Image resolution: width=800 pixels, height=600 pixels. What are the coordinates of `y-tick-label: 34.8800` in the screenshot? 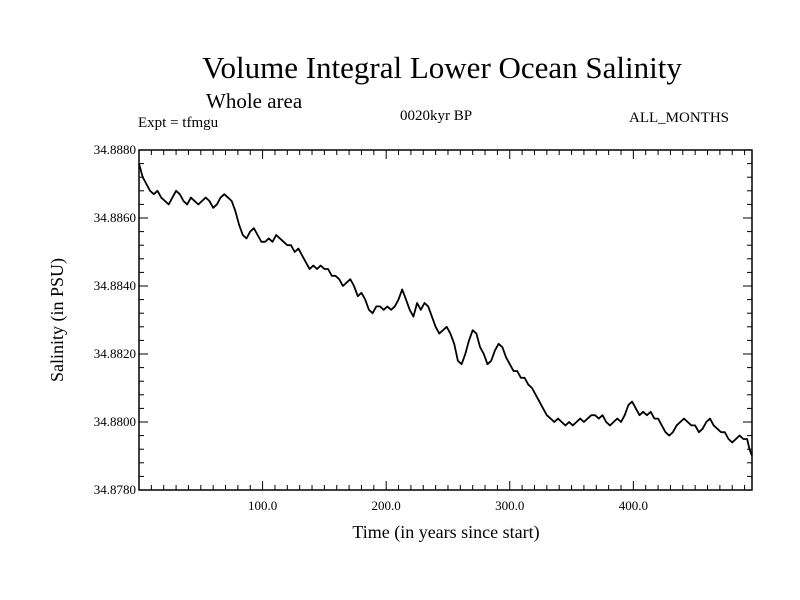 It's located at (115, 421).